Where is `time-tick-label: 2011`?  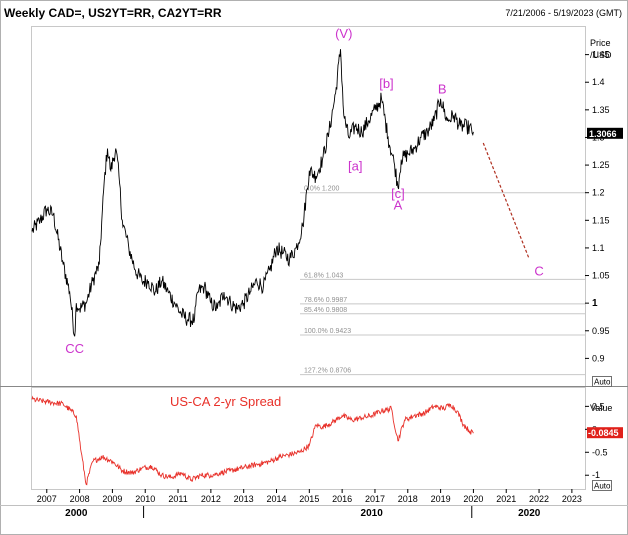 time-tick-label: 2011 is located at coordinates (177, 499).